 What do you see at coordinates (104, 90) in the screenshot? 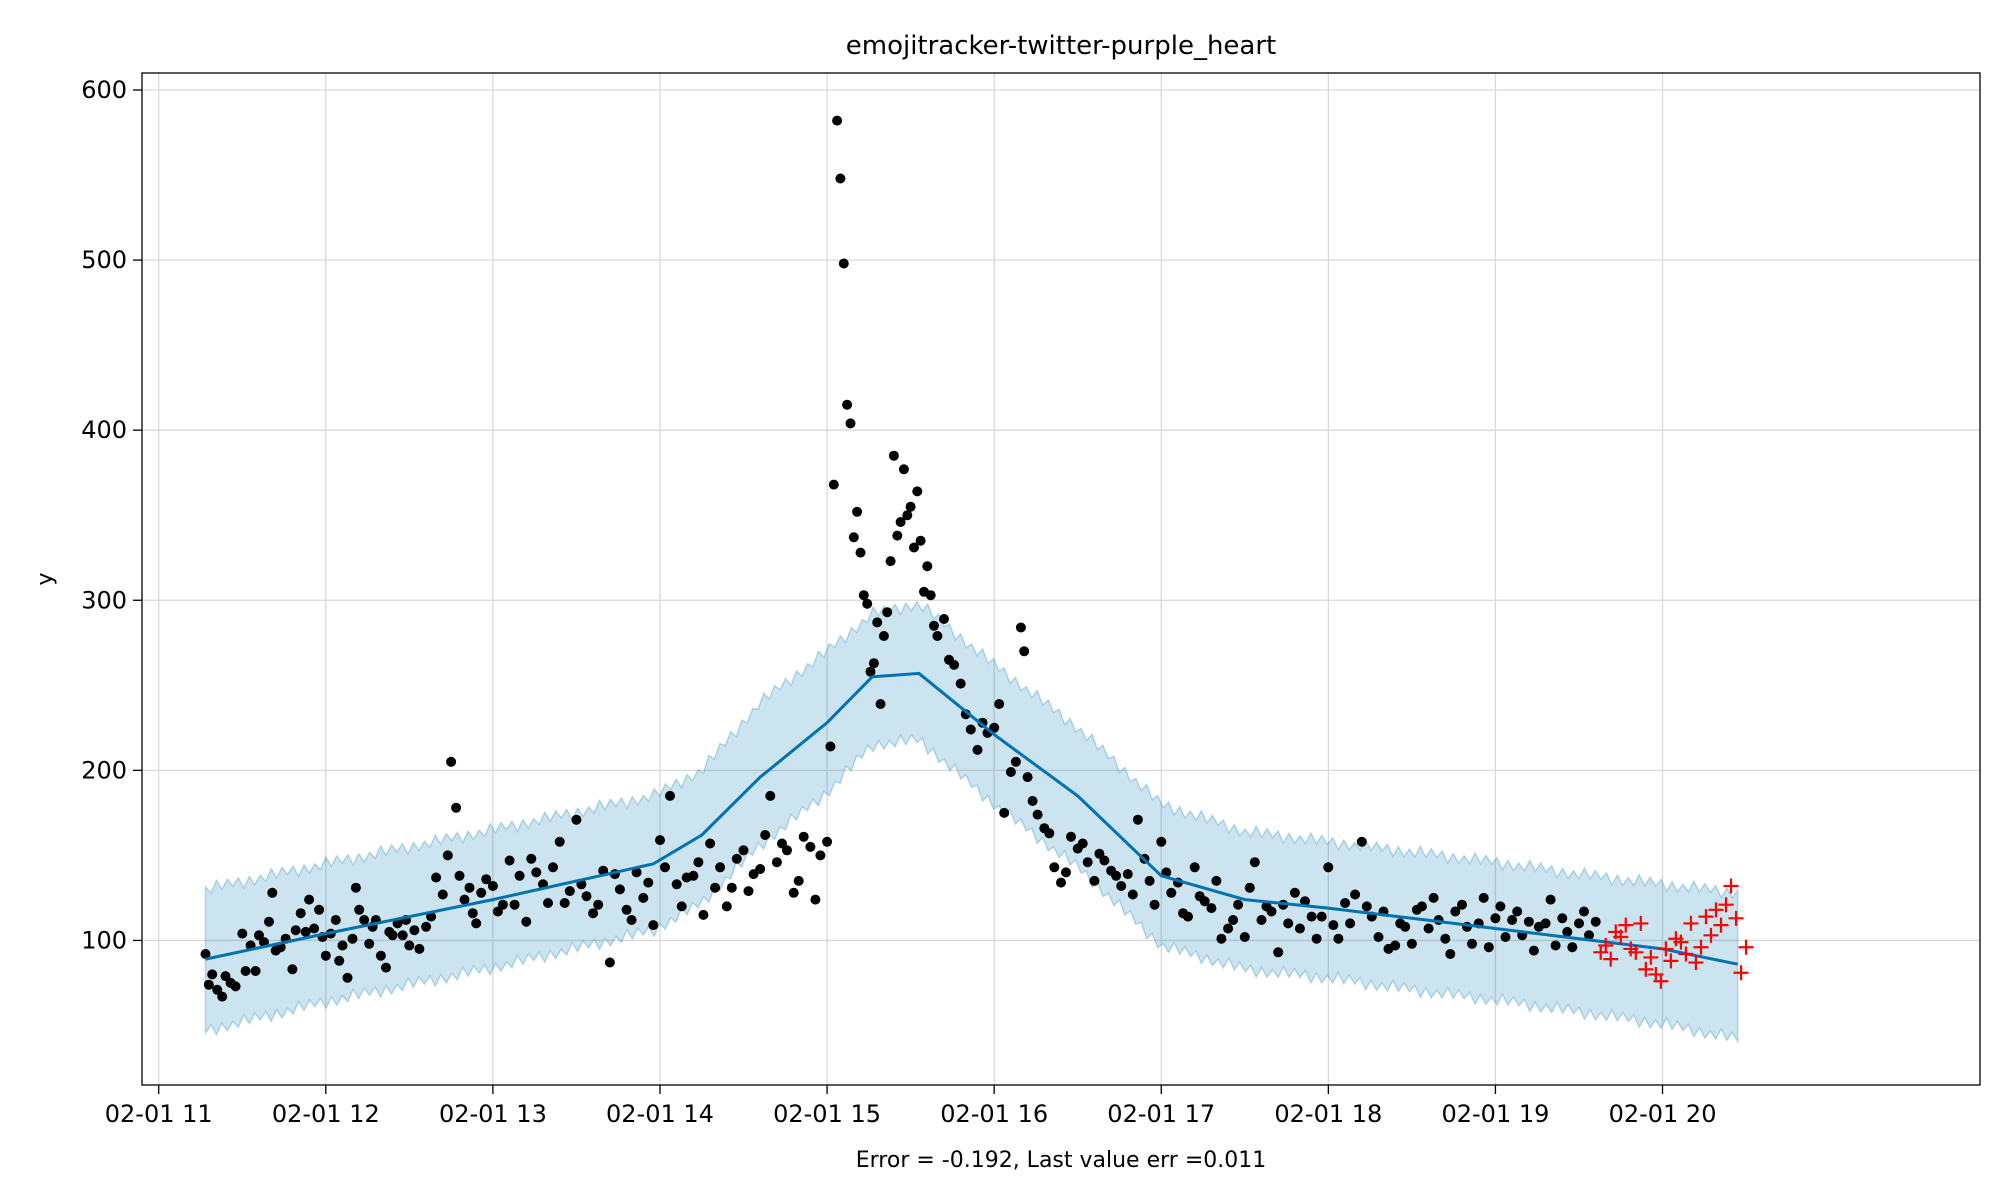
I see `y-tick-label: 600` at bounding box center [104, 90].